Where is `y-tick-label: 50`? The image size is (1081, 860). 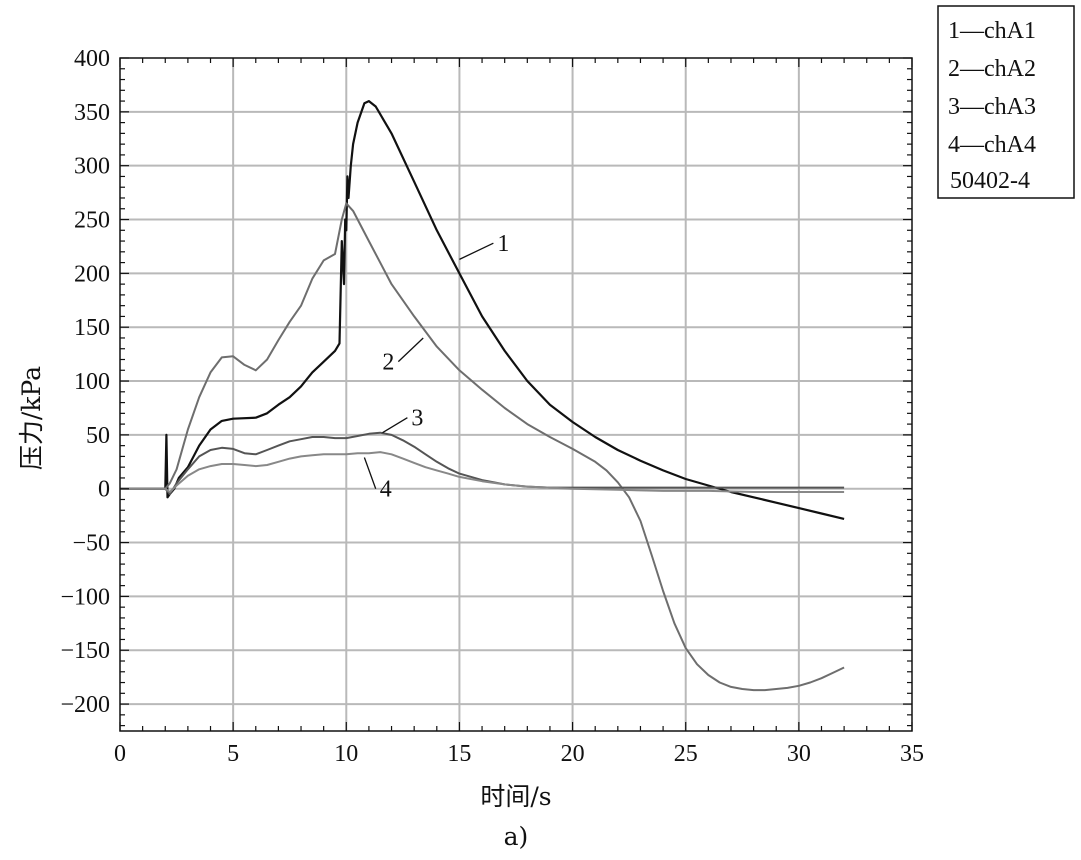 y-tick-label: 50 is located at coordinates (98, 436).